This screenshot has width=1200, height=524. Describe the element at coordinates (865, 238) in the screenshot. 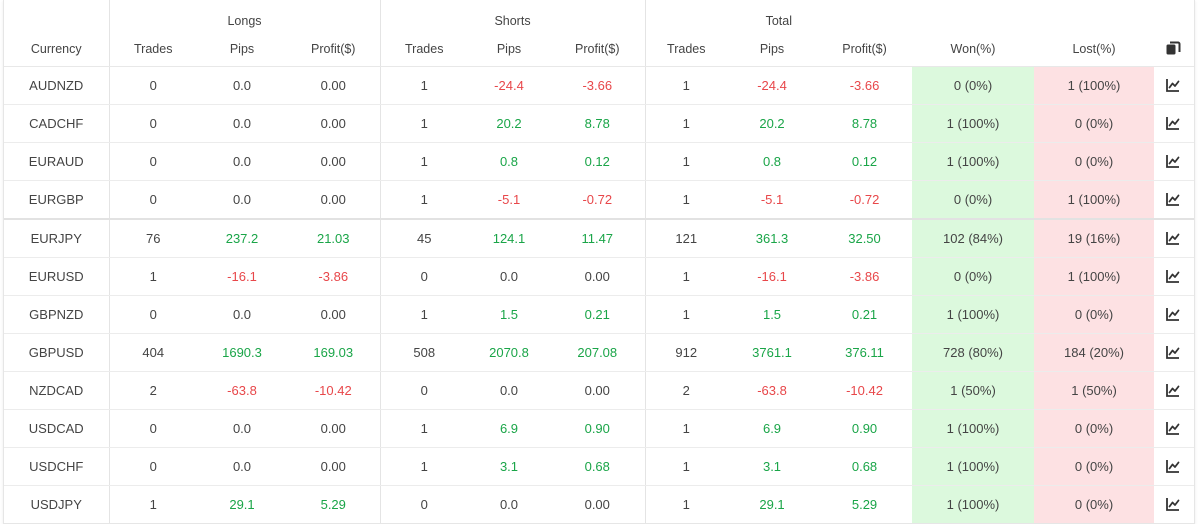

I see `total-profit-cell: 32.50` at that location.